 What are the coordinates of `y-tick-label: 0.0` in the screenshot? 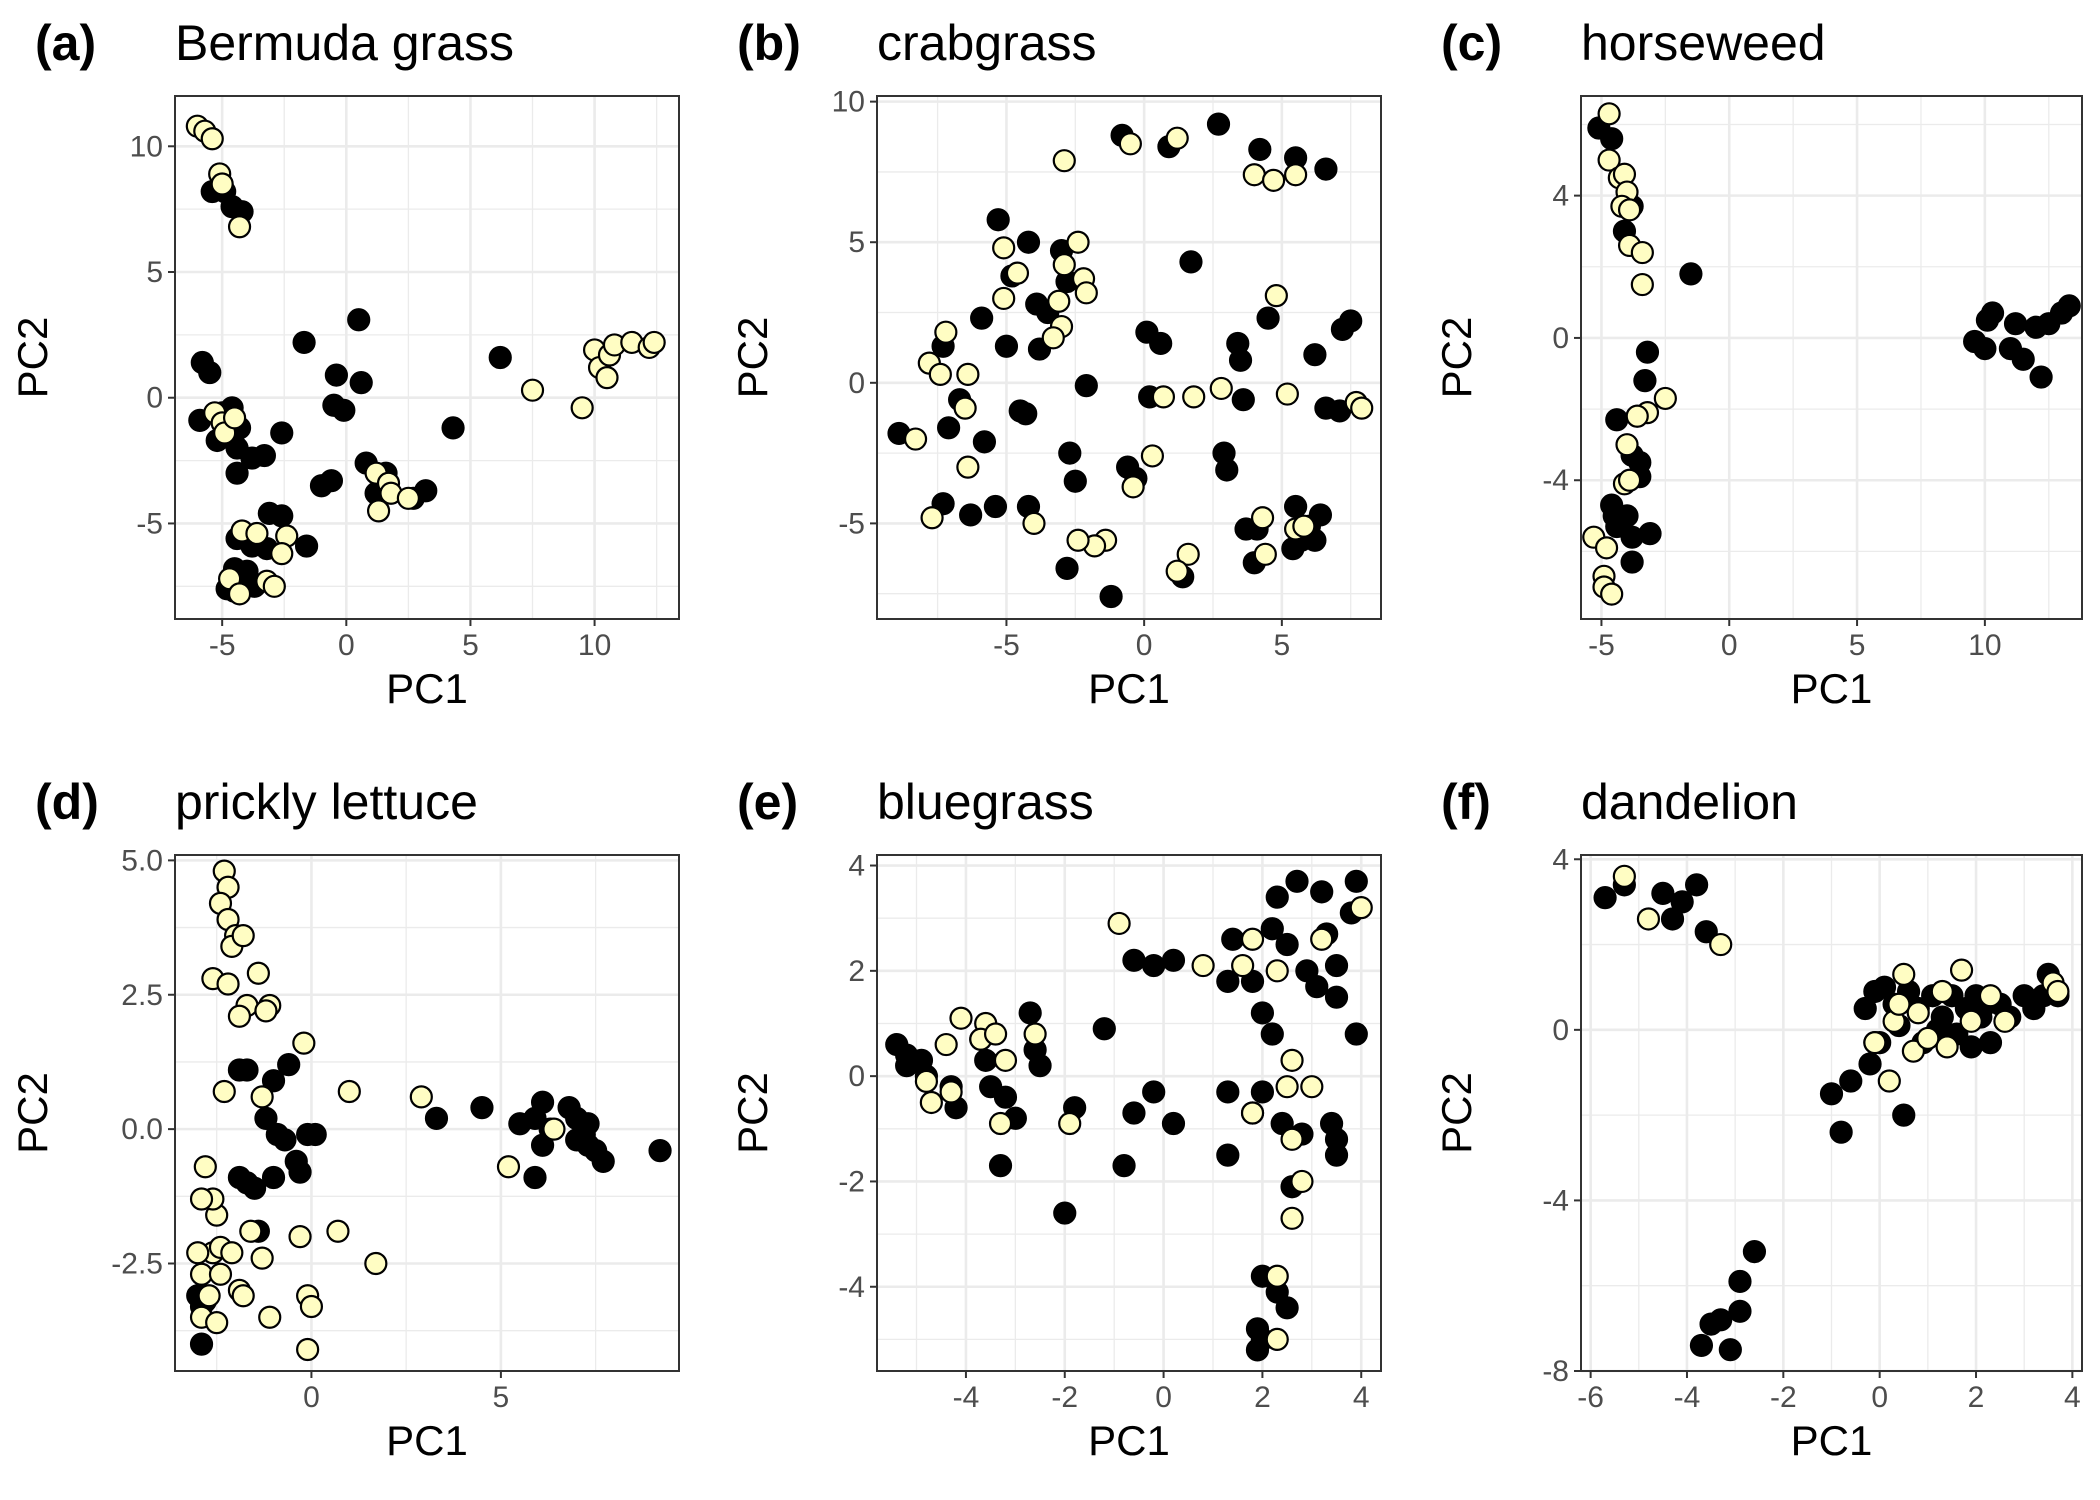 It's located at (142, 1129).